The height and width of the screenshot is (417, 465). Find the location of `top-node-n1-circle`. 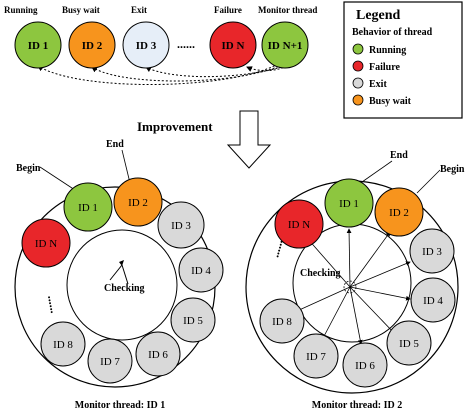

top-node-n1-circle is located at coordinates (285, 45).